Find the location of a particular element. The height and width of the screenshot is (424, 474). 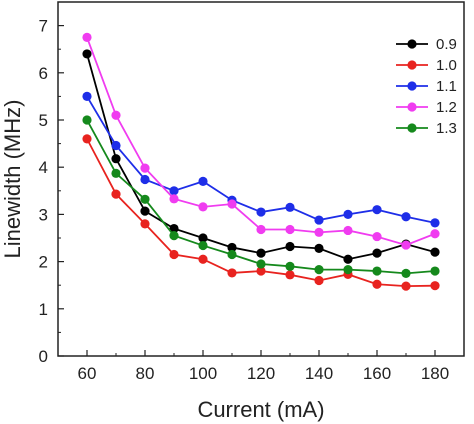

legend-label: 1.3 is located at coordinates (446, 128).